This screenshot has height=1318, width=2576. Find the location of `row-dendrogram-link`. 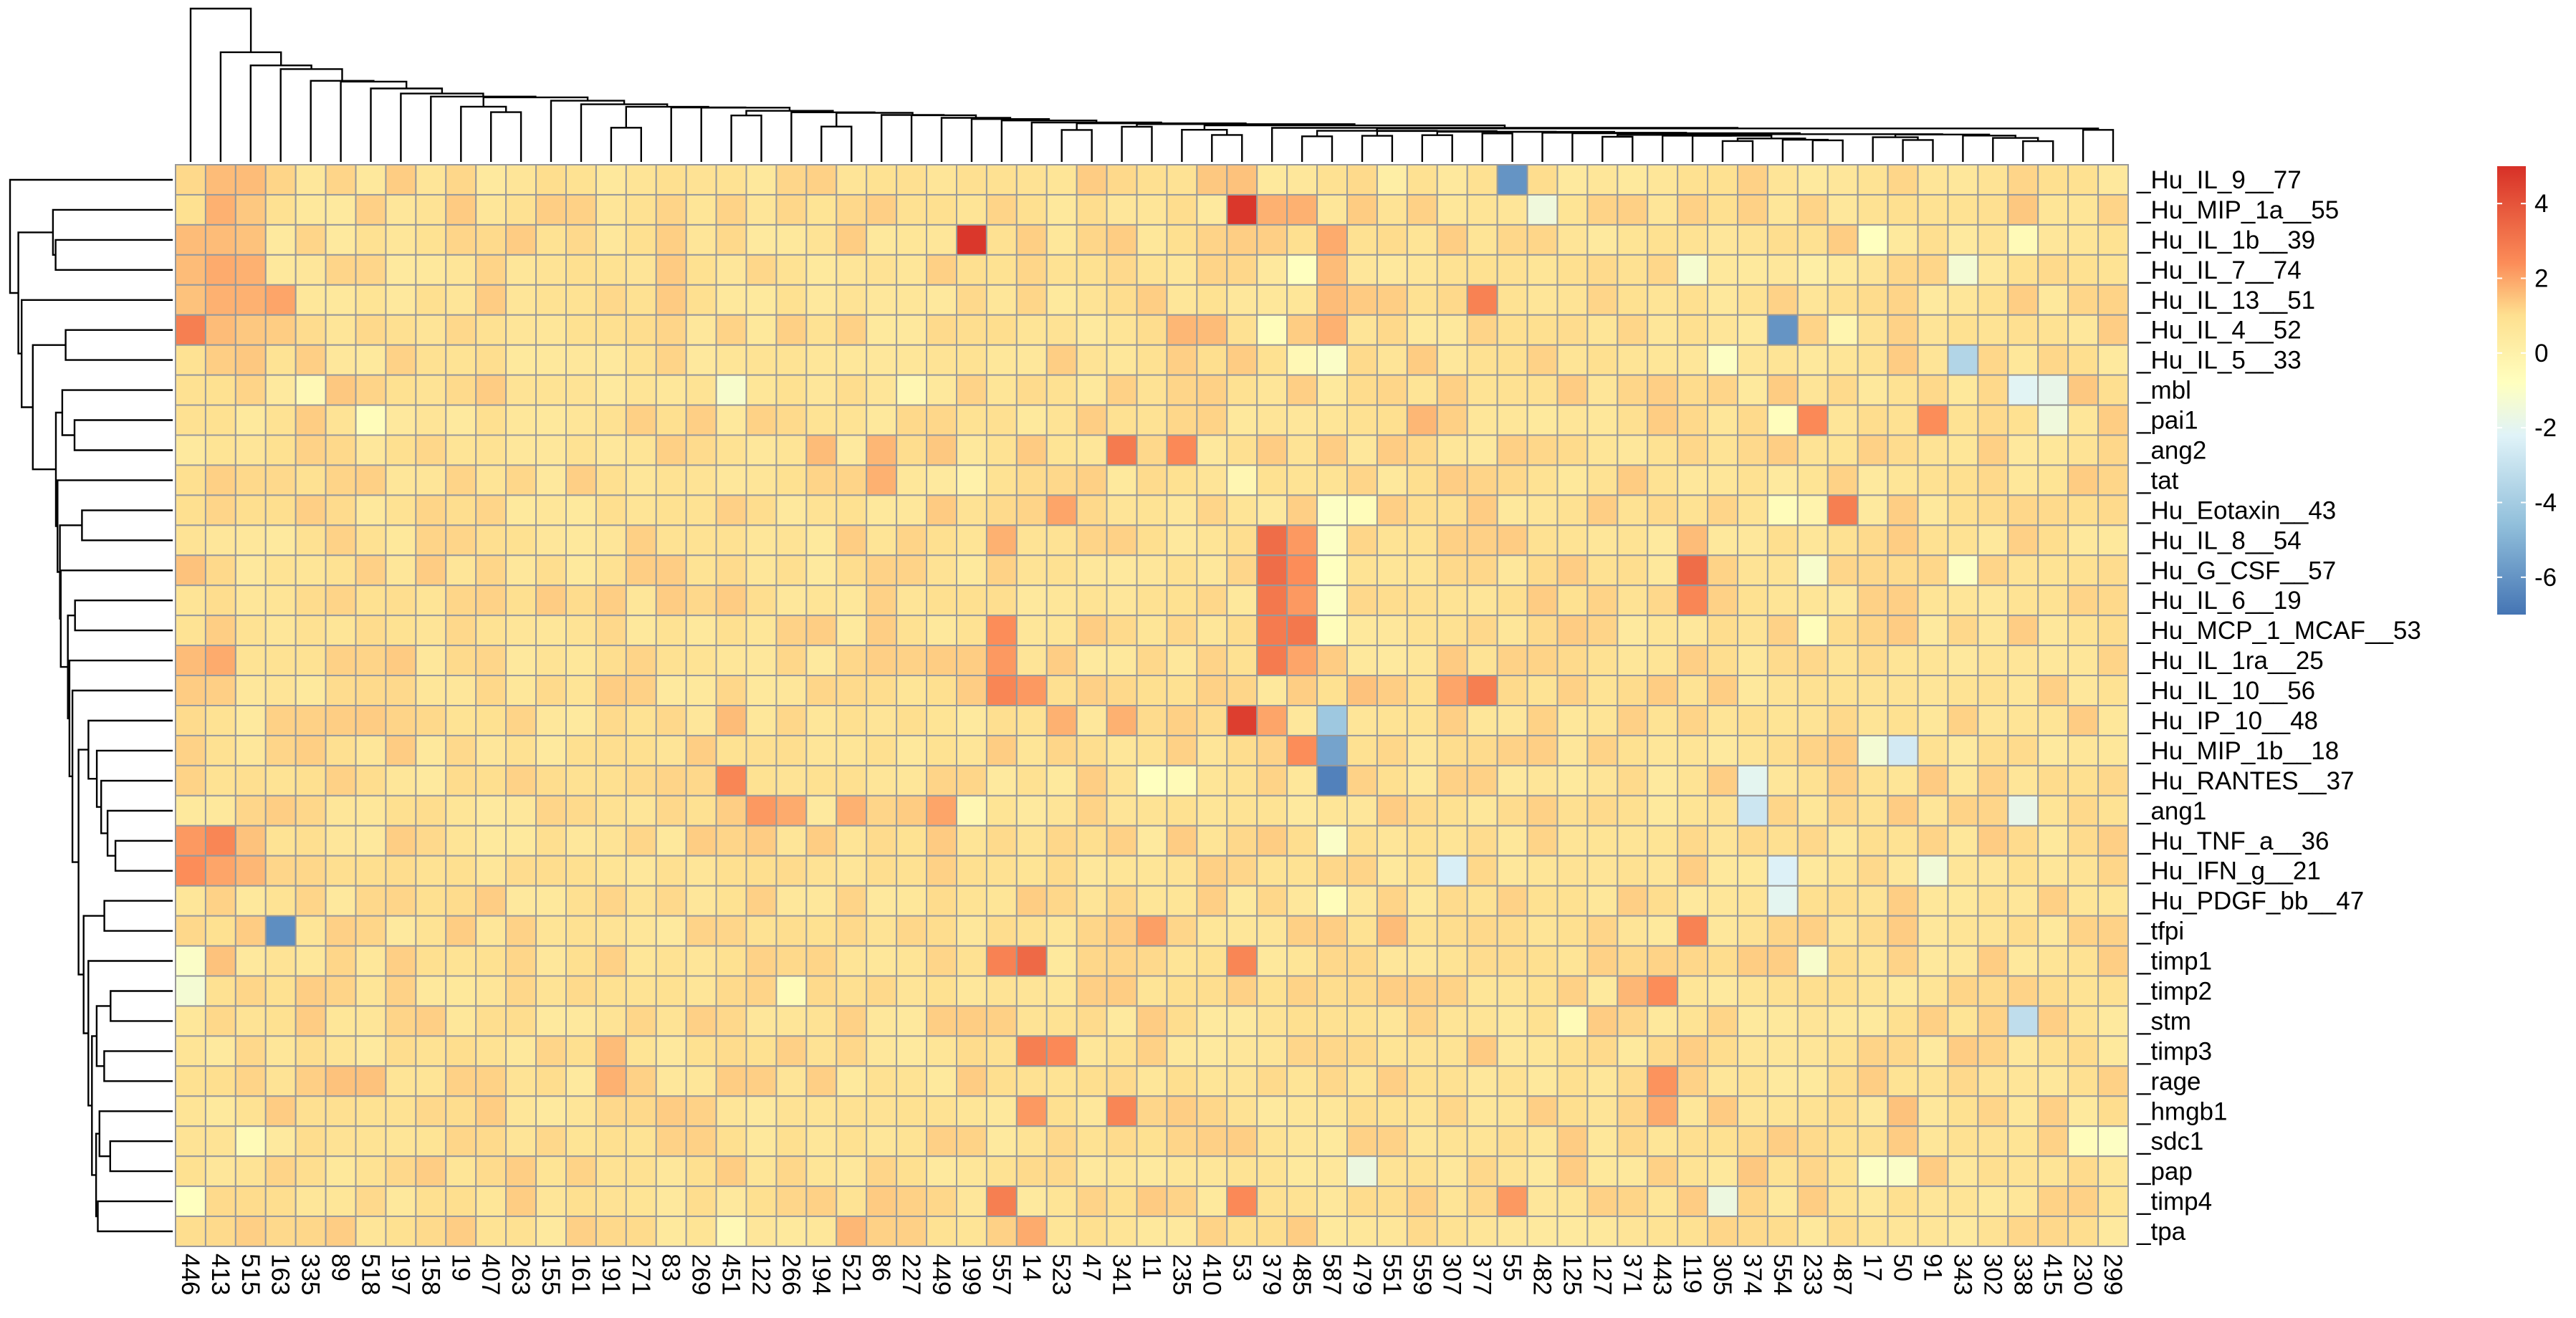

row-dendrogram-link is located at coordinates (71, 572).